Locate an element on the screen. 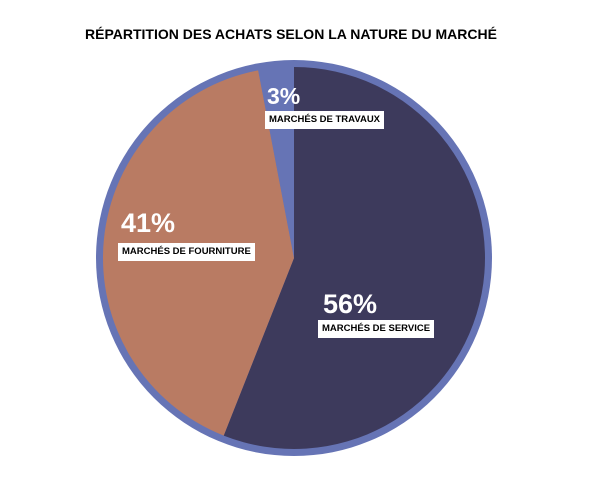  slice-category-label-service: MARCHÉS DE SERVICE is located at coordinates (376, 329).